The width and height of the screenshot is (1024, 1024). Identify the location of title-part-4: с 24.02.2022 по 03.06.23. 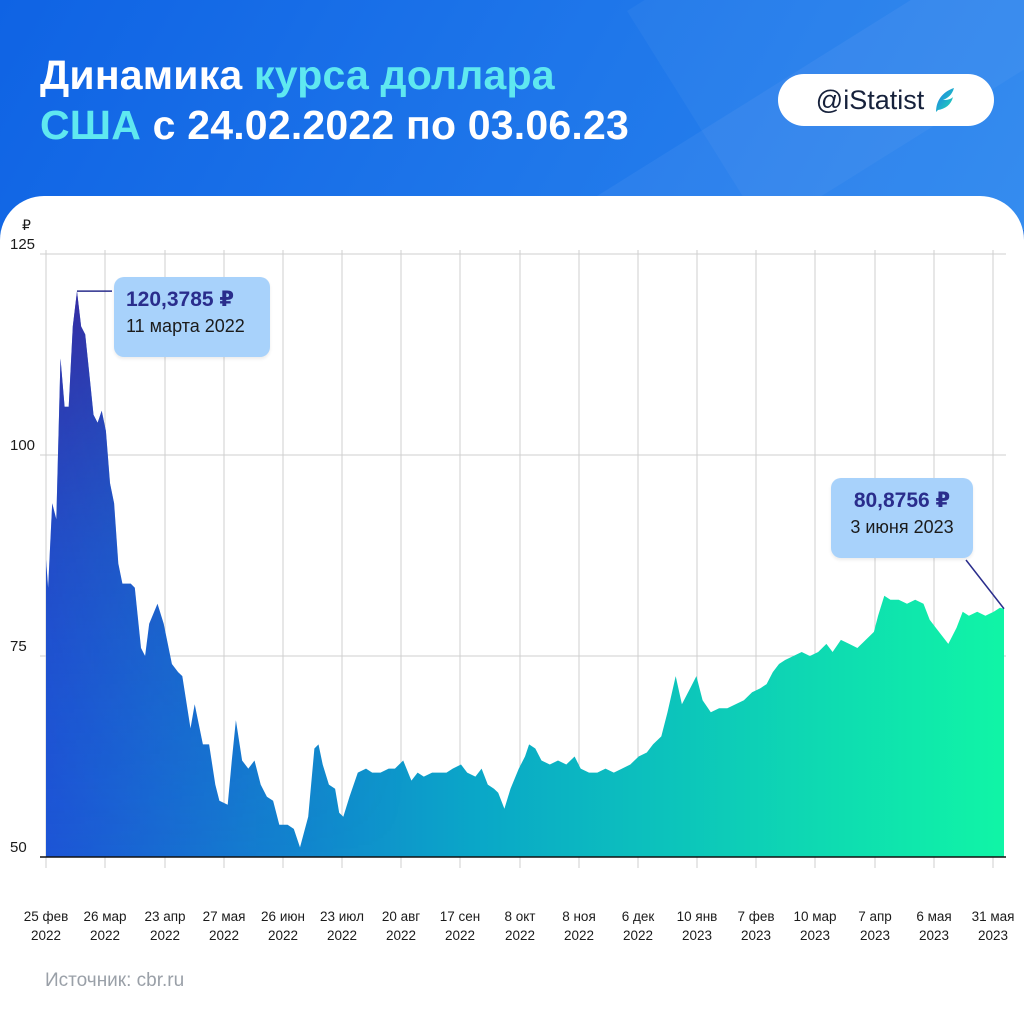
(385, 125).